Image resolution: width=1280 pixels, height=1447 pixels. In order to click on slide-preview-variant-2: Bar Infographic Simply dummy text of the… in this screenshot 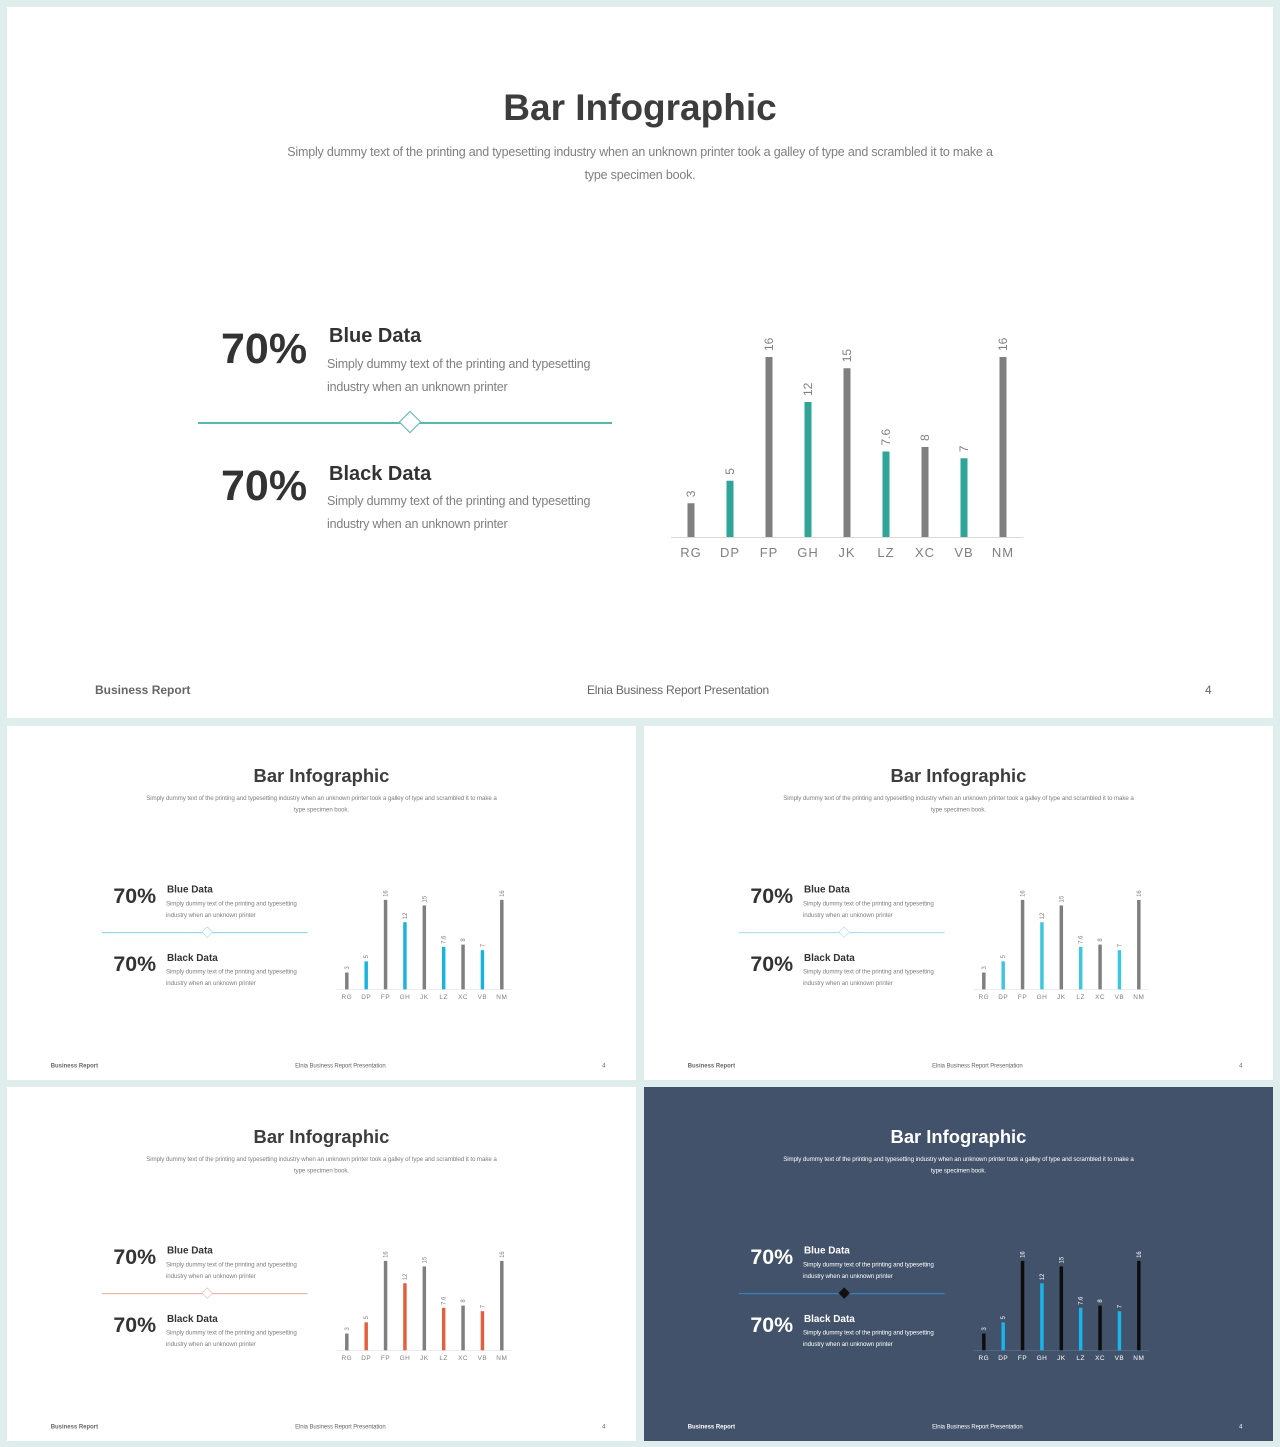, I will do `click(958, 903)`.